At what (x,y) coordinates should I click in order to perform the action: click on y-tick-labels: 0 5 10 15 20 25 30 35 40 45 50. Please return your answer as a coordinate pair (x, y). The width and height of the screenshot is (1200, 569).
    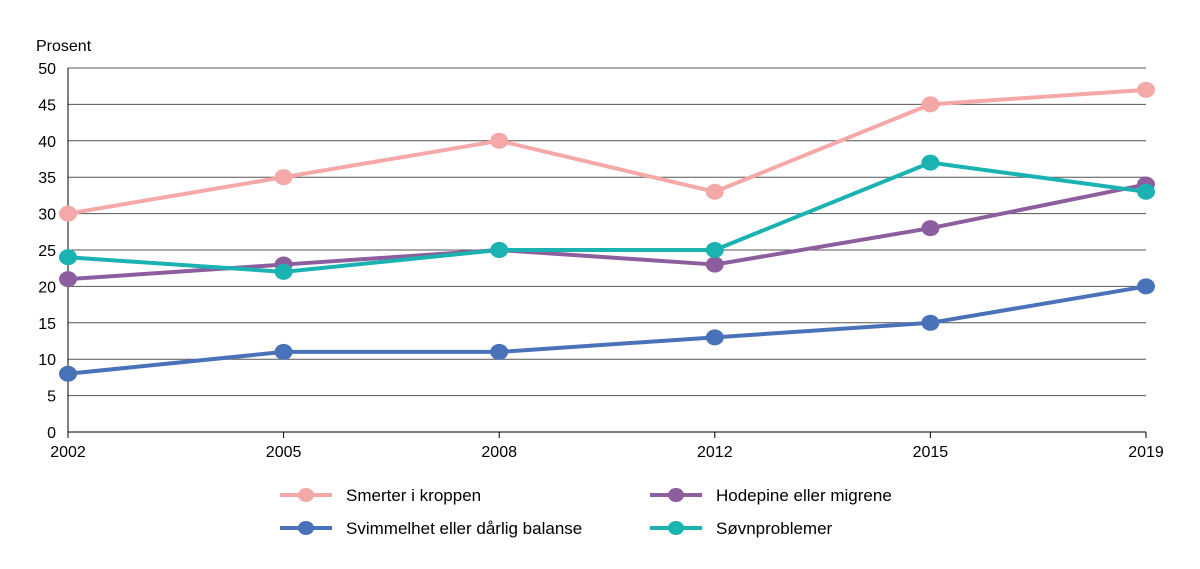
    Looking at the image, I should click on (47, 251).